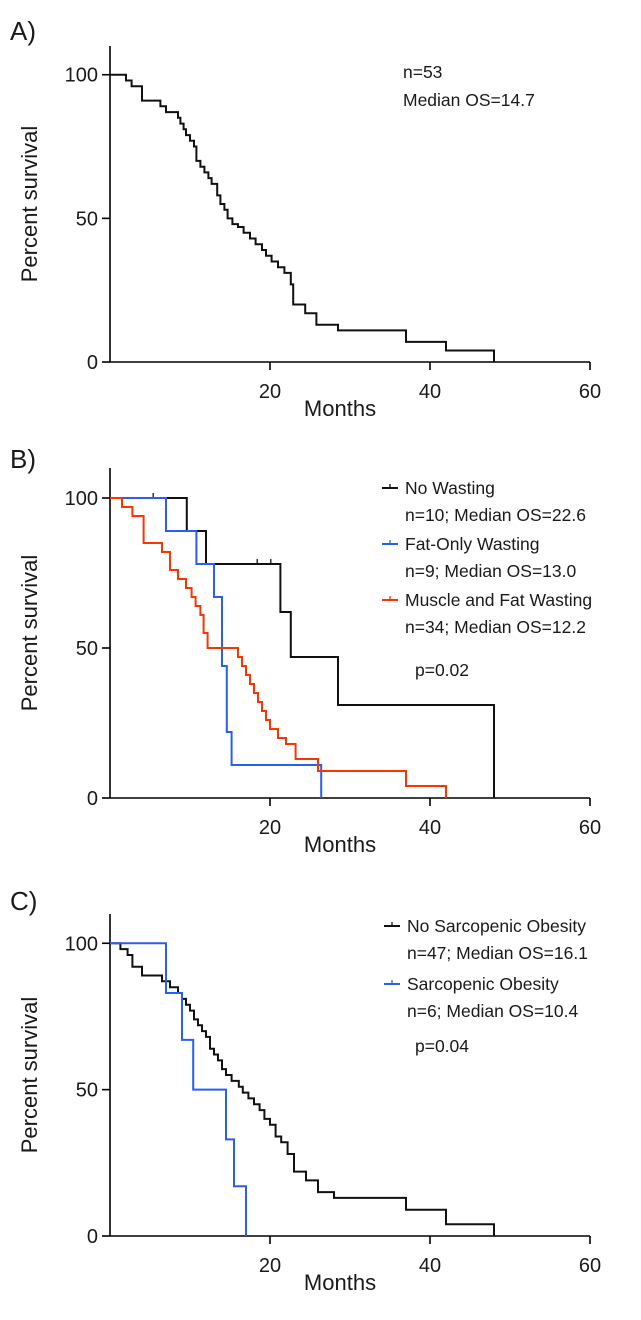 The image size is (641, 1320). Describe the element at coordinates (422, 72) in the screenshot. I see `chart-annotation: n=53` at that location.